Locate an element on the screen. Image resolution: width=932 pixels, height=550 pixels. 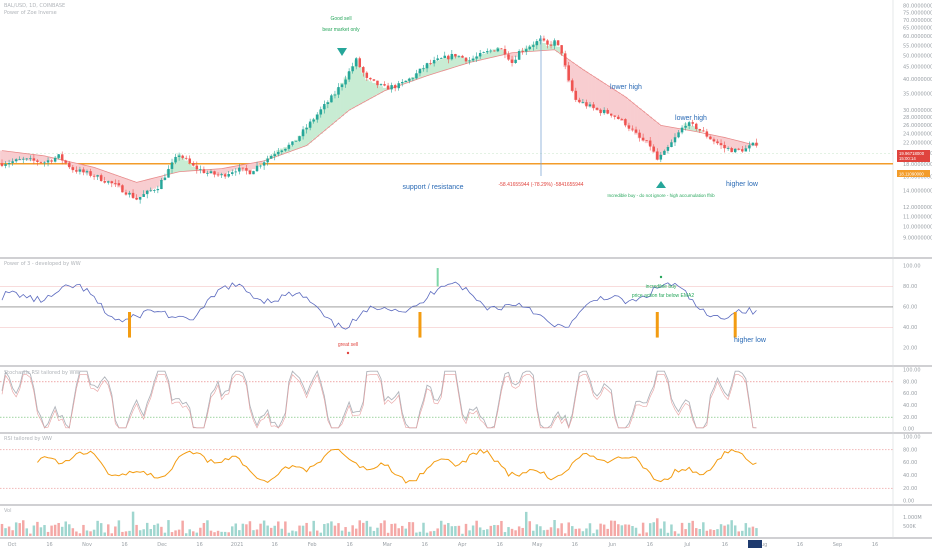
pane4-tick-label: 500K is located at coordinates (910, 527).